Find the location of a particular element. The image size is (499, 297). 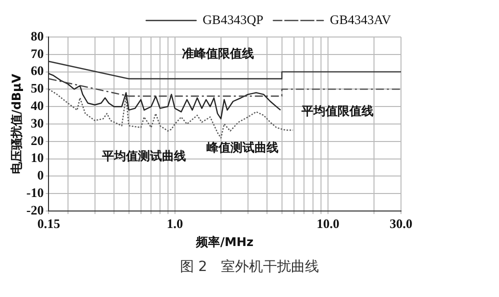

caption: 图 2 室外机干扰曲线 is located at coordinates (249, 267).